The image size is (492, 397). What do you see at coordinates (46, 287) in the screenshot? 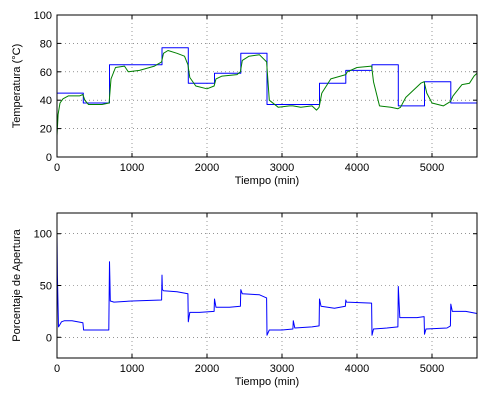
I see `y-tick-label: 50` at bounding box center [46, 287].